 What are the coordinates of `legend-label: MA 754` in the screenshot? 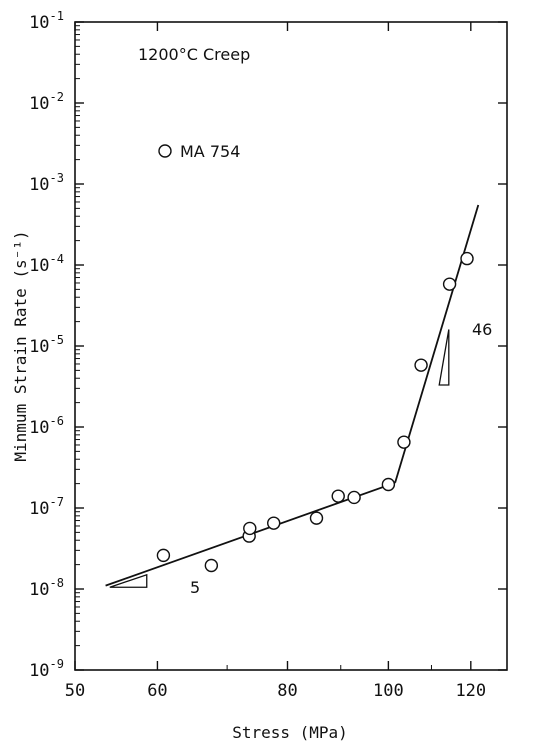 It's located at (210, 151).